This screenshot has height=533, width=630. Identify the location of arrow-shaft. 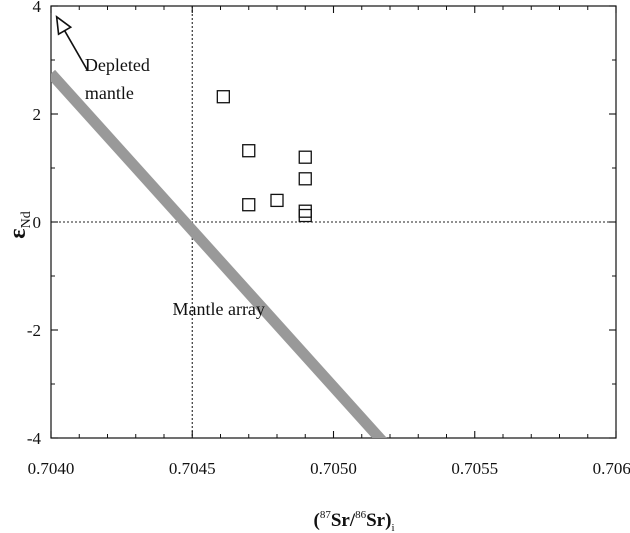
(76, 51).